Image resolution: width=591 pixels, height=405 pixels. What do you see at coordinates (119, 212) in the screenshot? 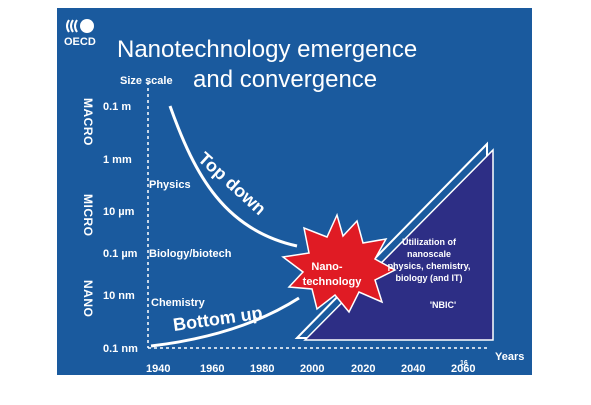
I see `size-tick-2: 10 µm` at bounding box center [119, 212].